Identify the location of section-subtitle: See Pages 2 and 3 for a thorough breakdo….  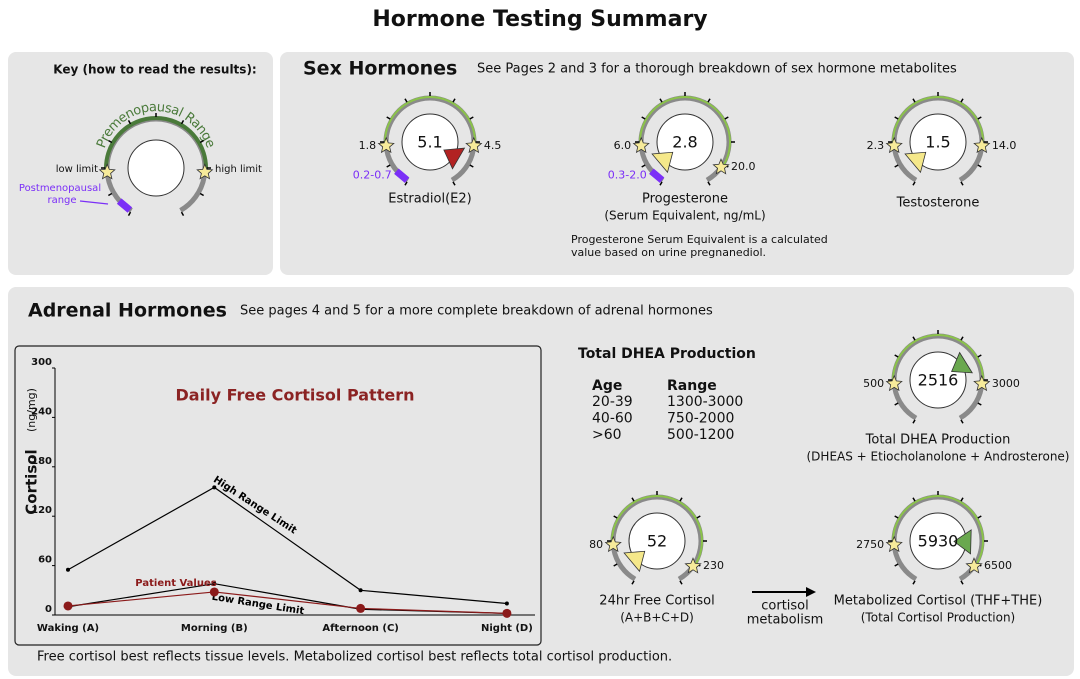
(717, 69).